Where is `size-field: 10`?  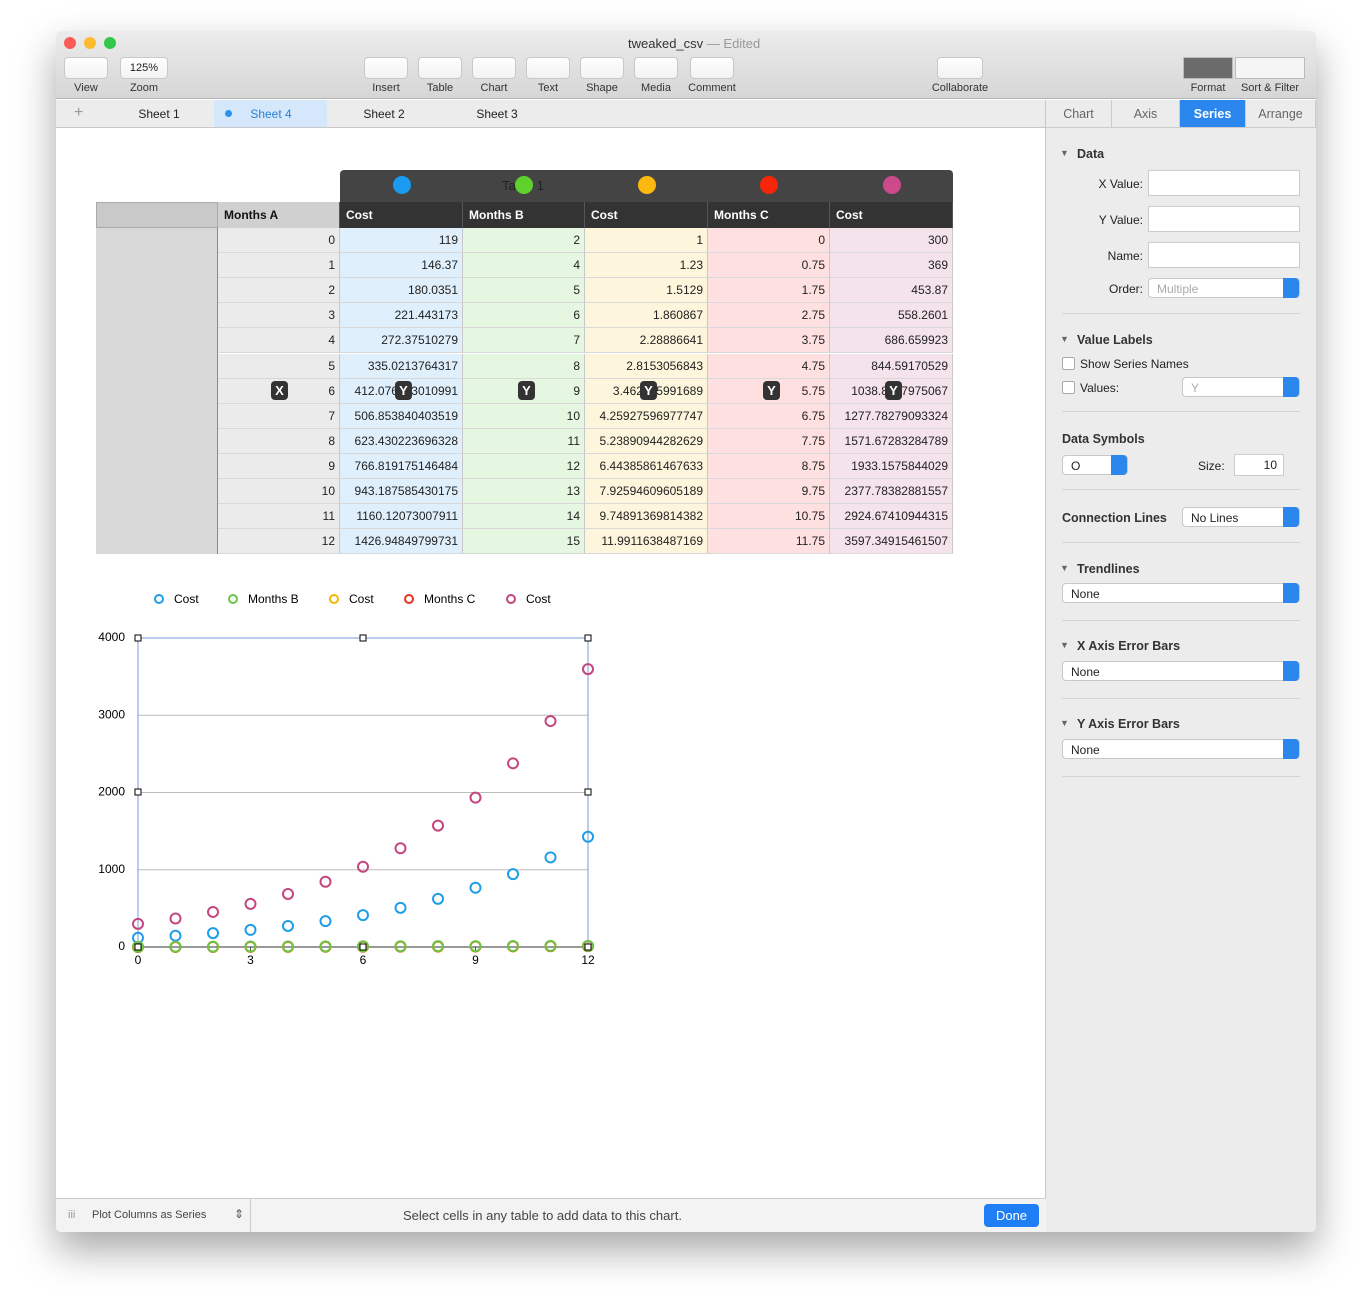 size-field: 10 is located at coordinates (1259, 465).